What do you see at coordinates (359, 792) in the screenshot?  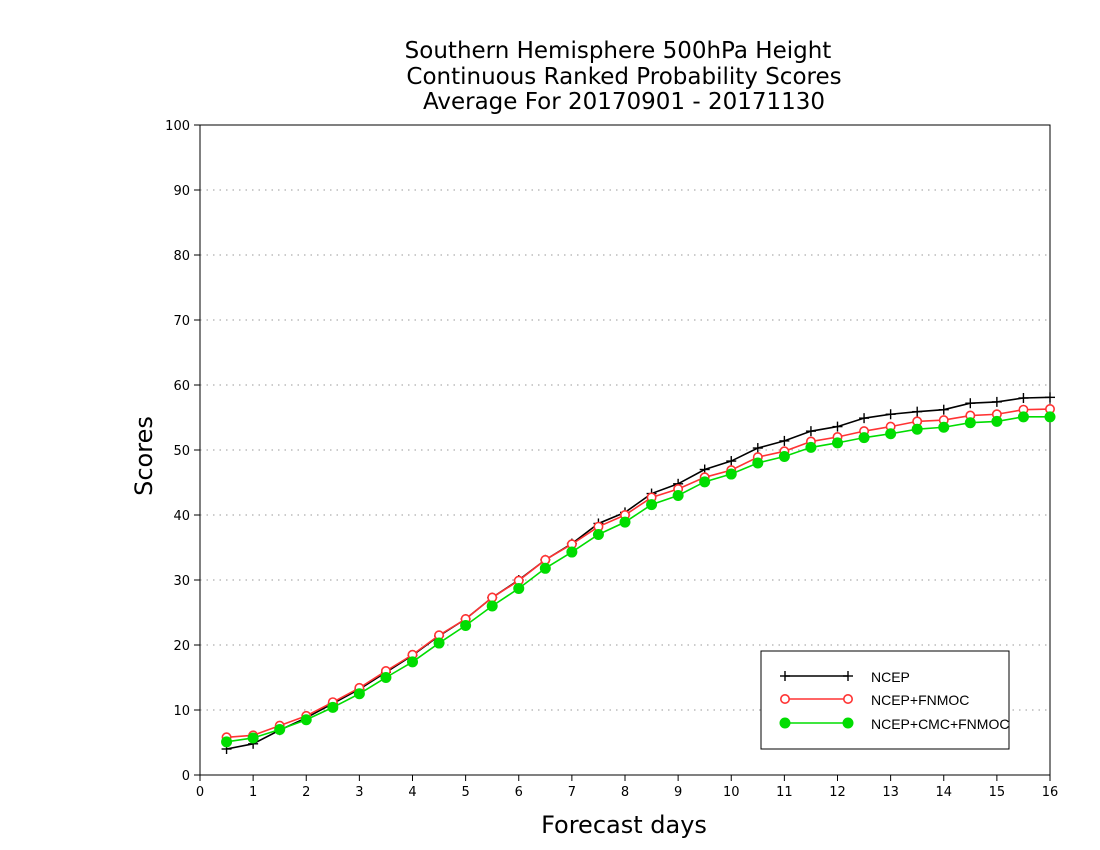 I see `x-tick-label-3: 3` at bounding box center [359, 792].